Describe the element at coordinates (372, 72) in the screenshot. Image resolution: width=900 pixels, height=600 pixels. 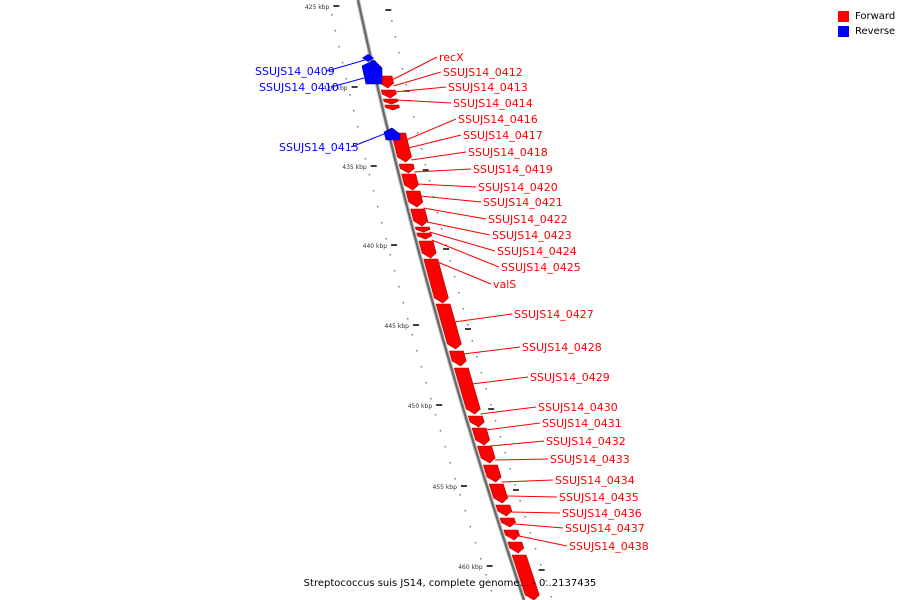
I see `reverse-gene-block` at that location.